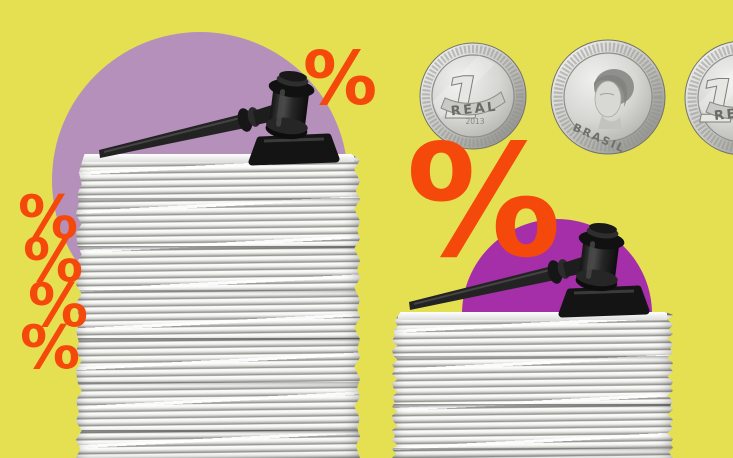  Describe the element at coordinates (484, 201) in the screenshot. I see `percent-symbol-large: %` at that location.